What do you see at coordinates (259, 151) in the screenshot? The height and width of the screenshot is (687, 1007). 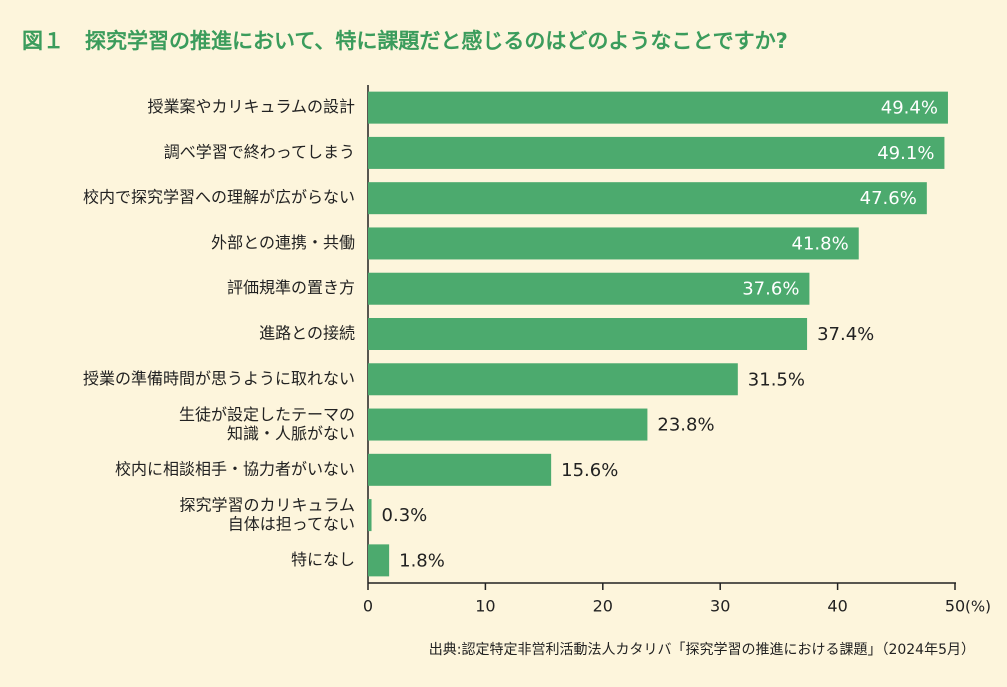 I see `y-tick-label: 調べ学習で終わってしまう` at bounding box center [259, 151].